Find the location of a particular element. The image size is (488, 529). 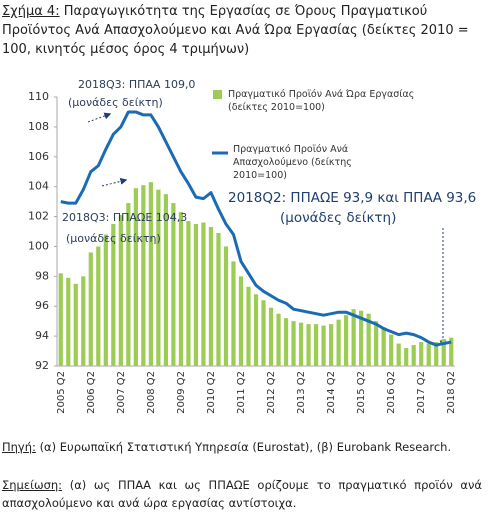

x-tick-label: 2018 Q2 is located at coordinates (451, 392).